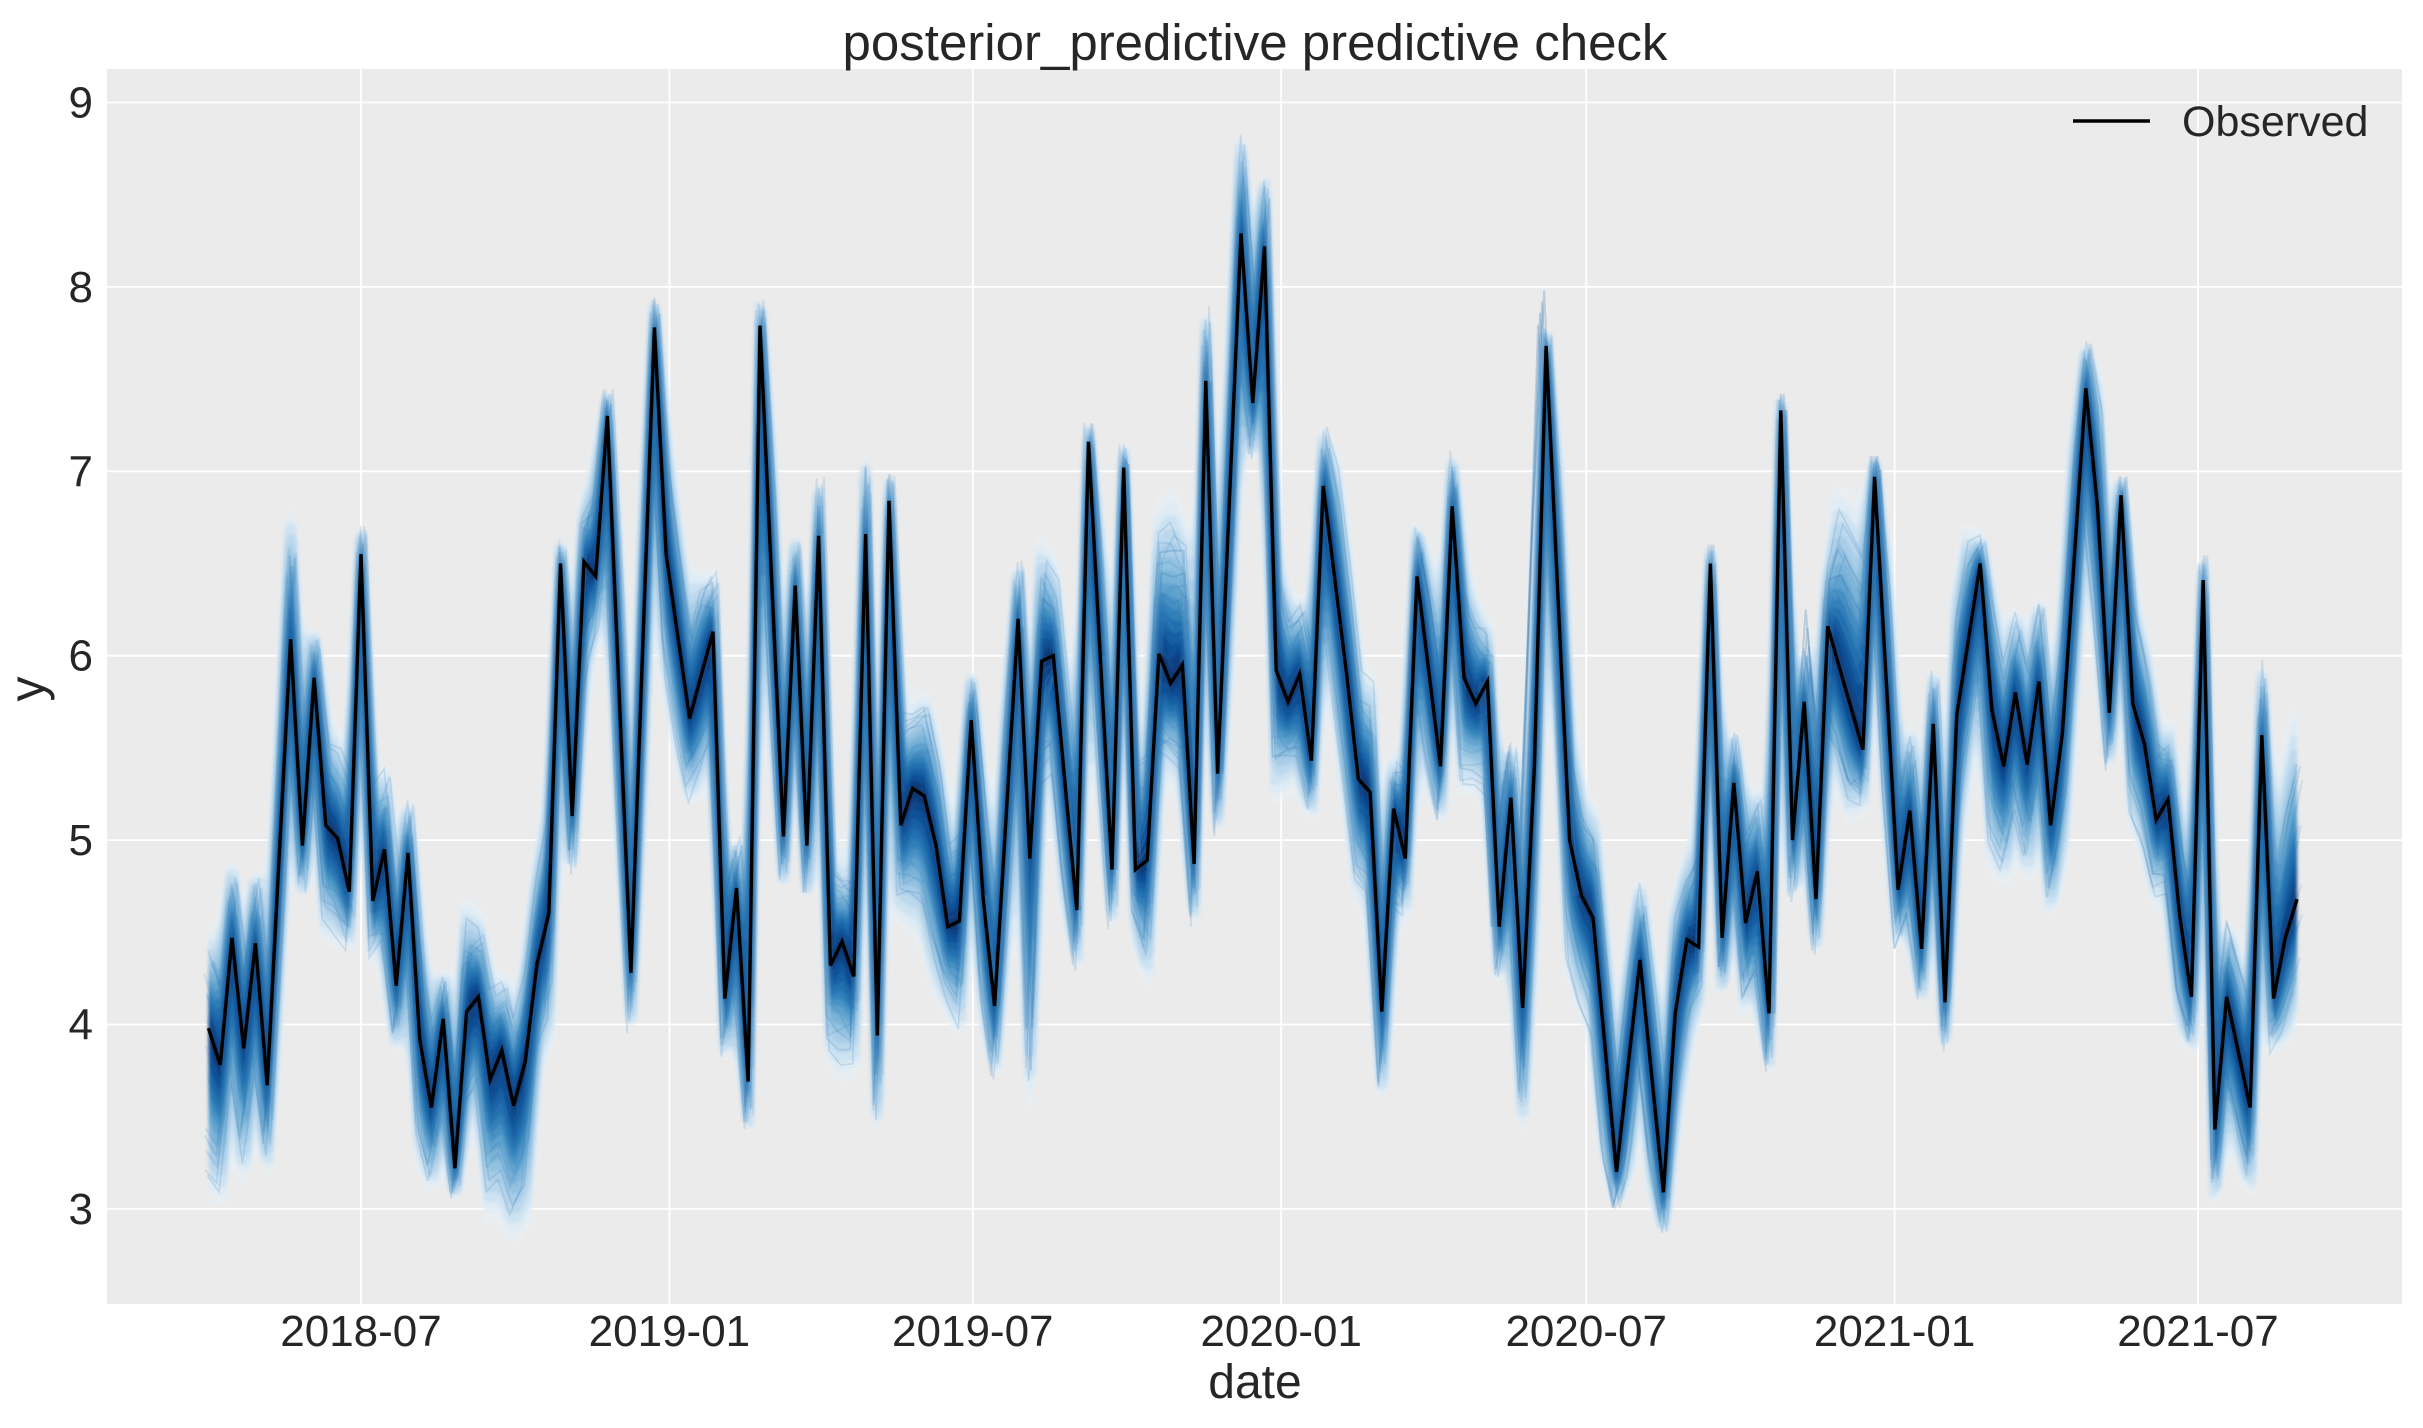  What do you see at coordinates (360, 1331) in the screenshot?
I see `svg-text: 2018-07` at bounding box center [360, 1331].